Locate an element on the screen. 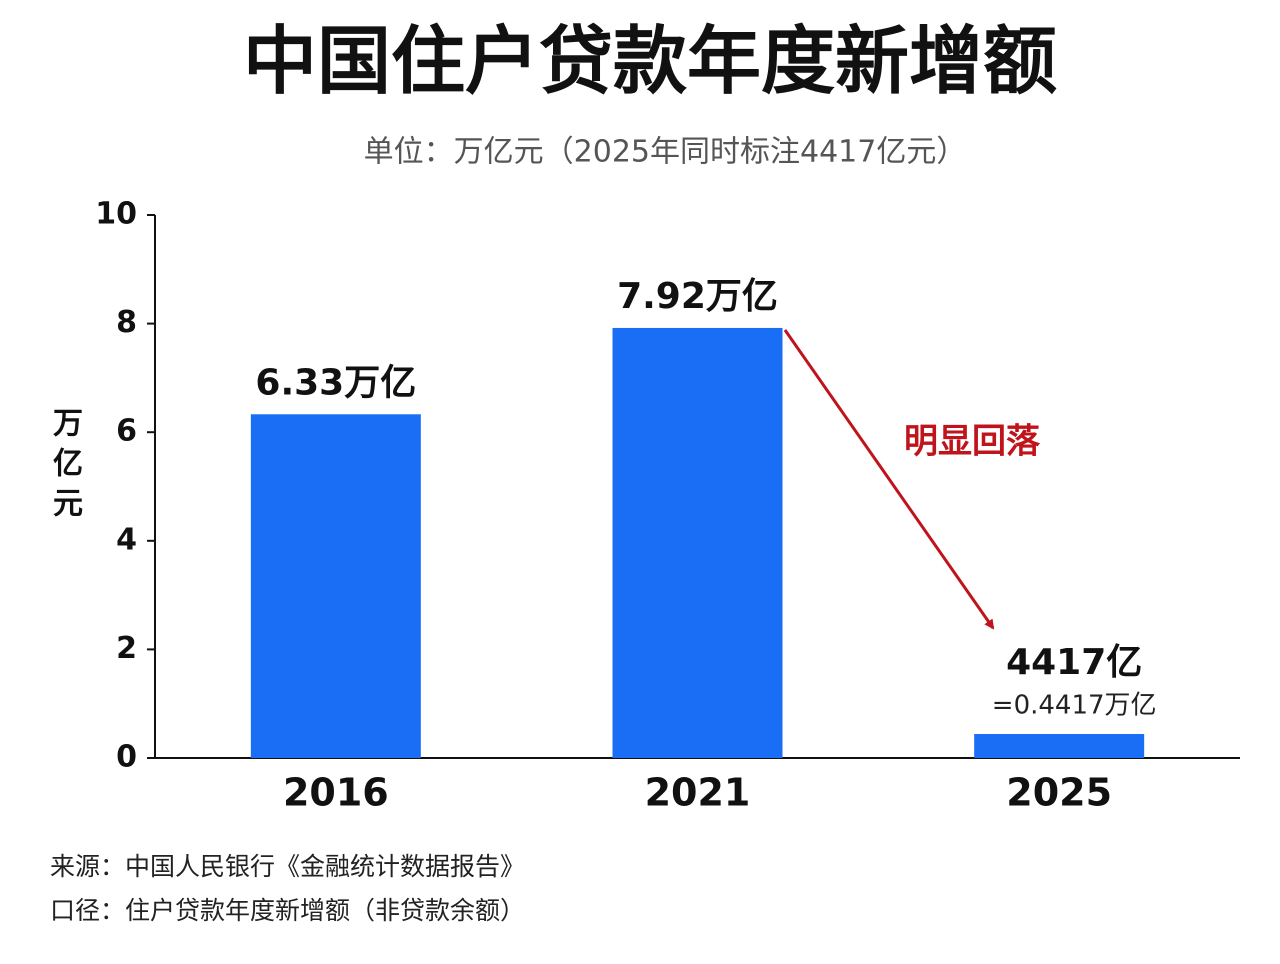 The height and width of the screenshot is (964, 1280). data-label: 4417亿 is located at coordinates (1074, 662).